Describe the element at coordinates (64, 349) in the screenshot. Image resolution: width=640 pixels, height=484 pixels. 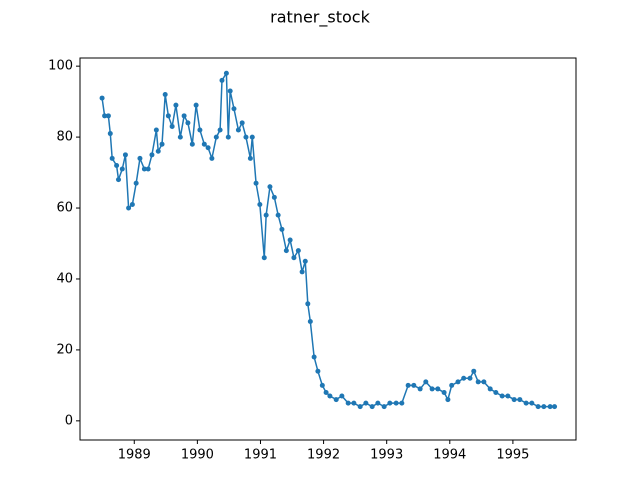
I see `y-tick-label: 20` at that location.